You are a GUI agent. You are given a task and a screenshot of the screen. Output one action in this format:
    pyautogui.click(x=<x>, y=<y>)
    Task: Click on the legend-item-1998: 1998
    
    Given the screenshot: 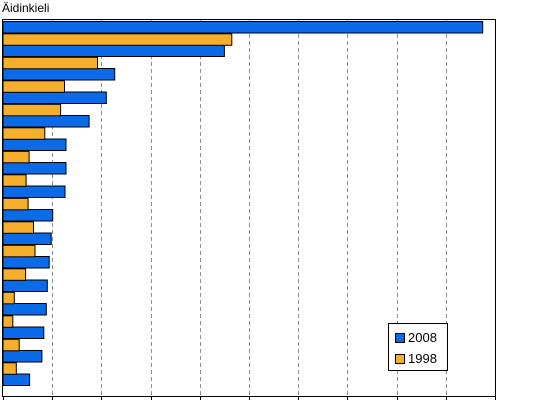 What is the action you would take?
    pyautogui.click(x=421, y=358)
    